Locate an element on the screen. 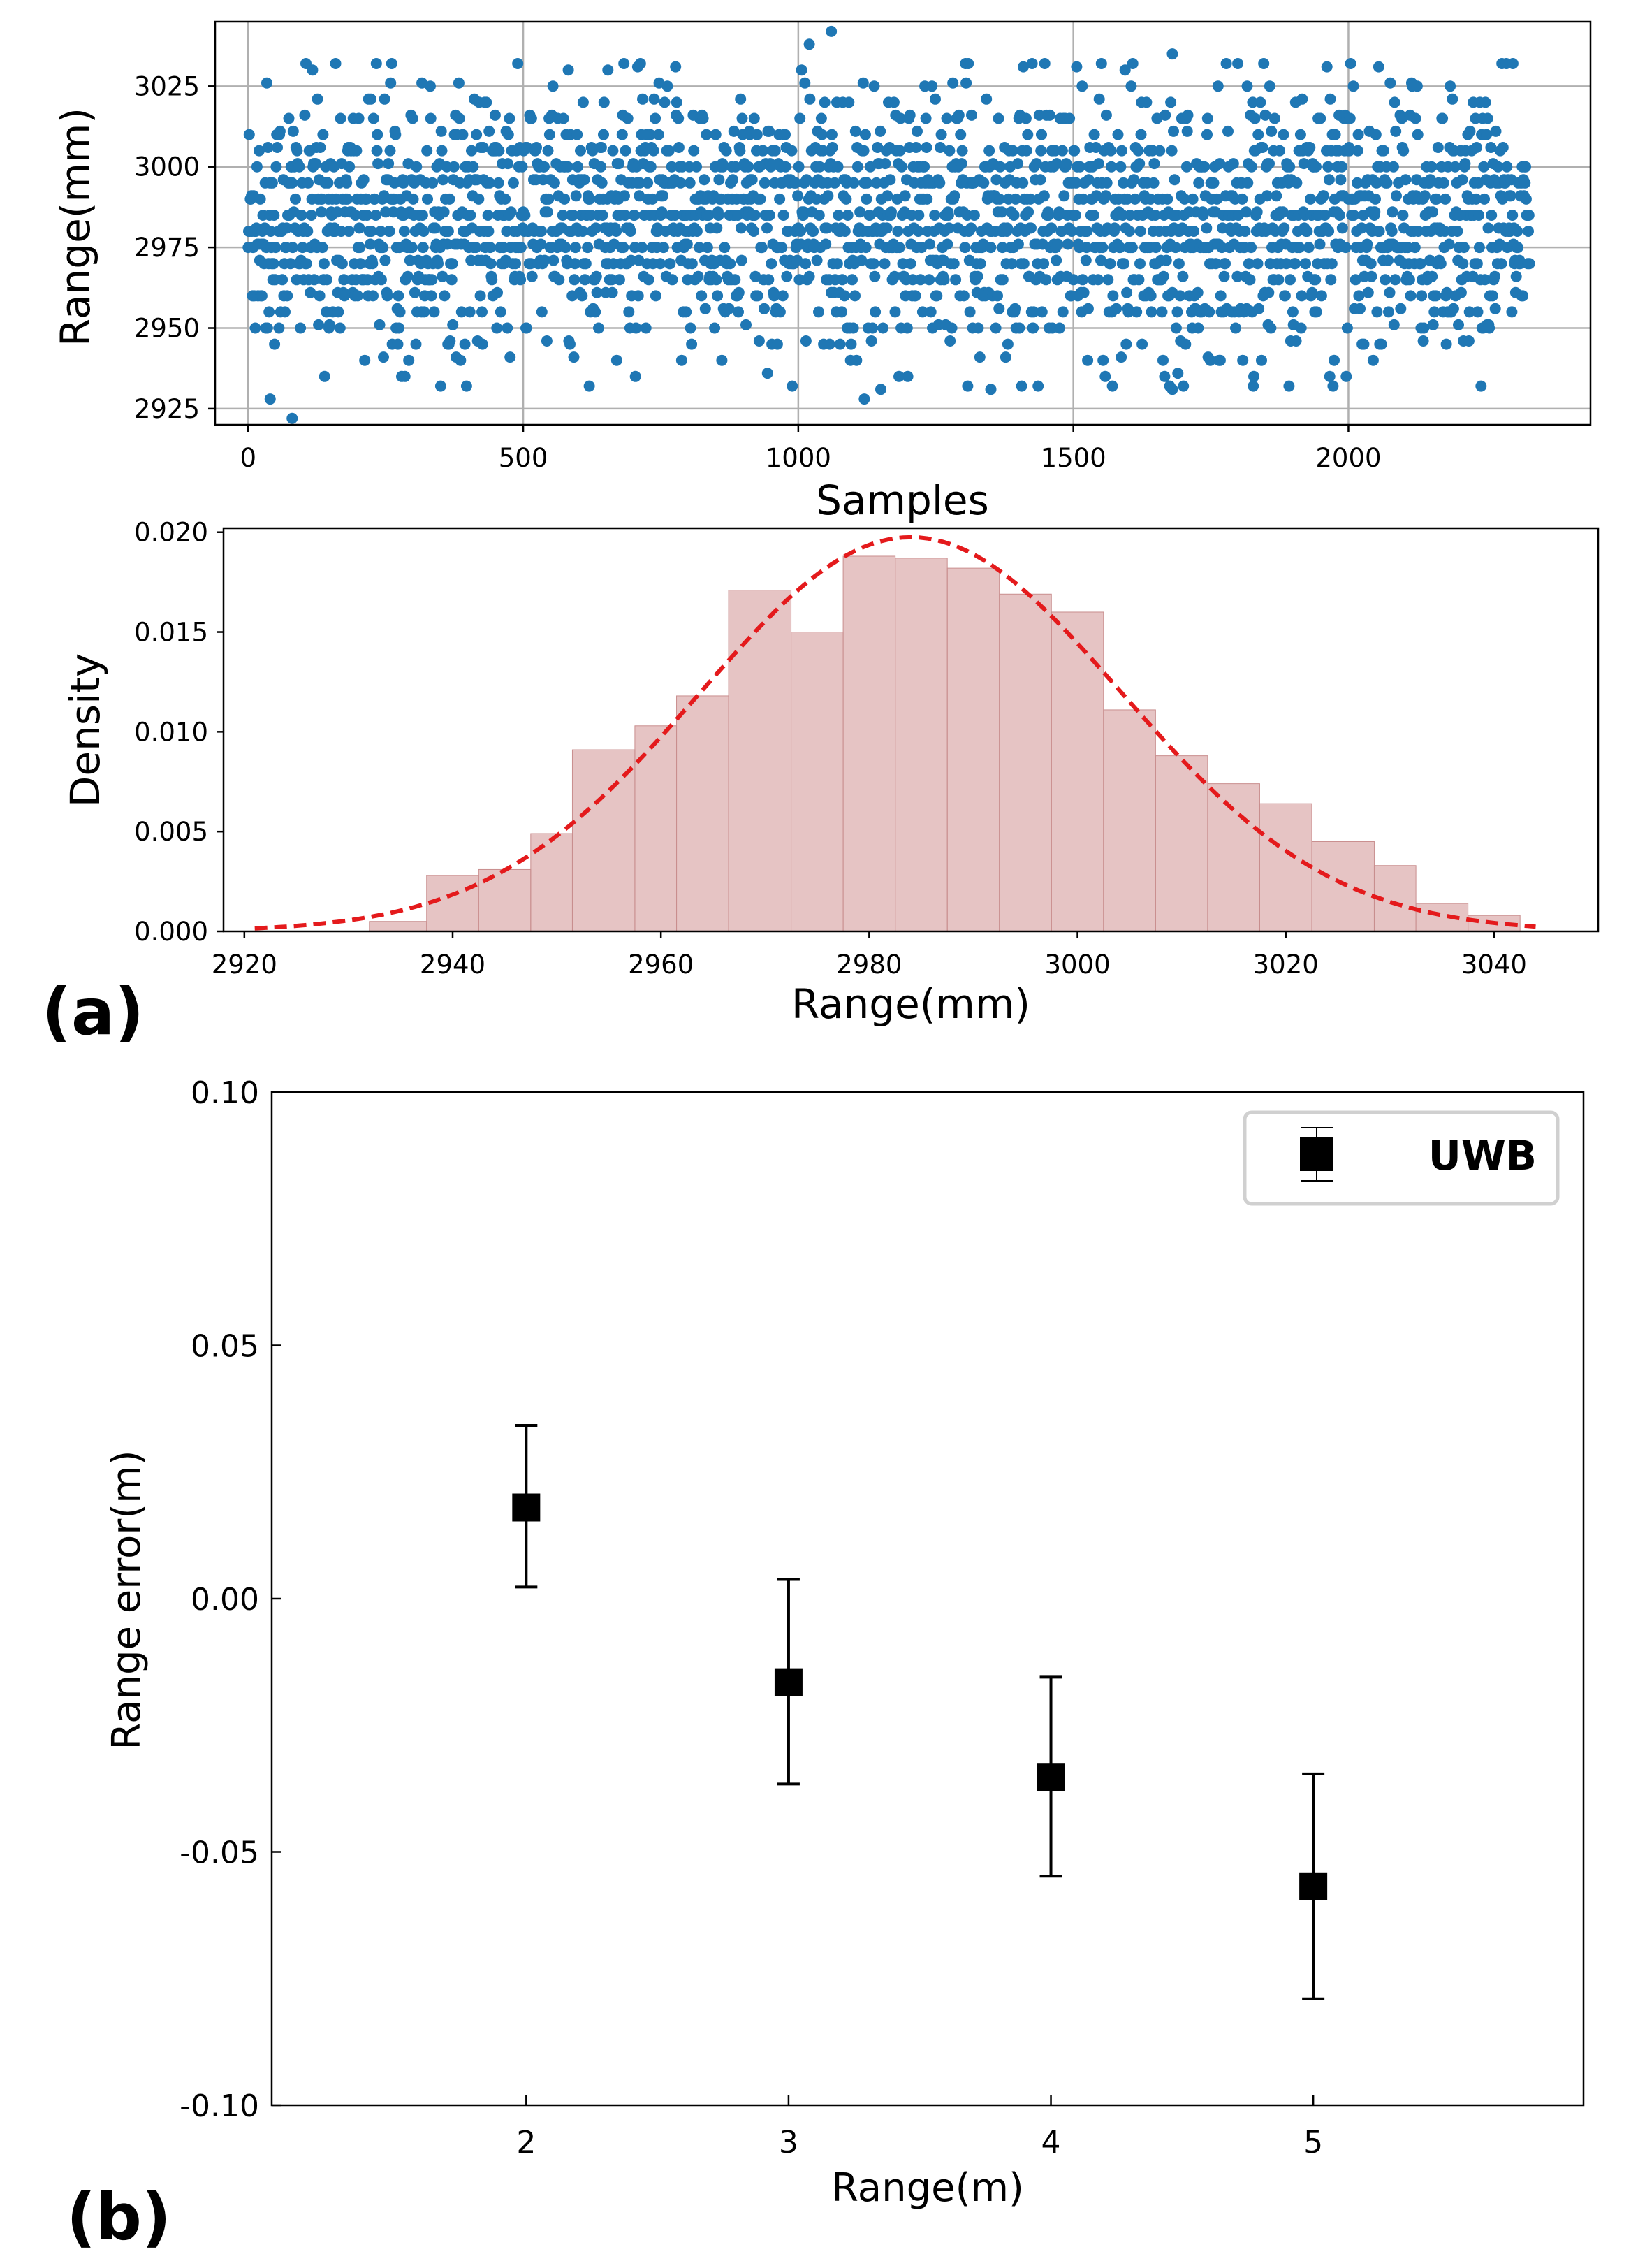 The height and width of the screenshot is (2268, 1631). error-point is located at coordinates (788, 1682).